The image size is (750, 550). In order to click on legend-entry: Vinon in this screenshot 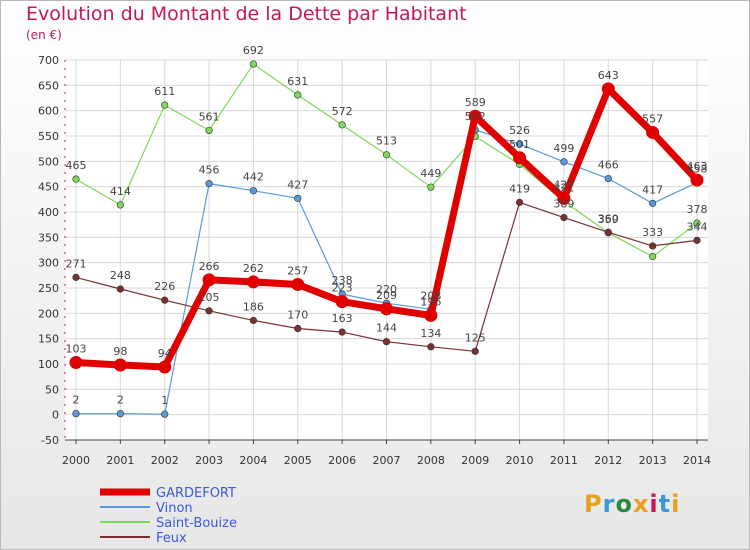, I will do `click(174, 508)`.